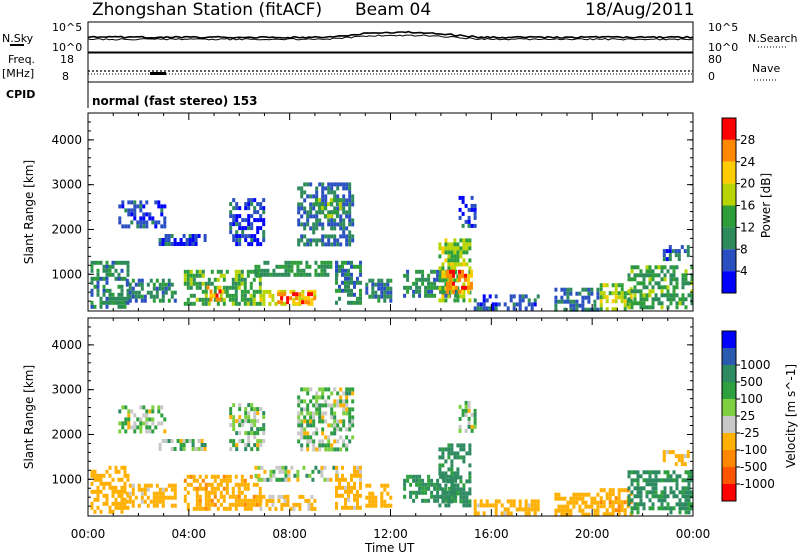  I want to click on colorbar-swatch, so click(729, 260).